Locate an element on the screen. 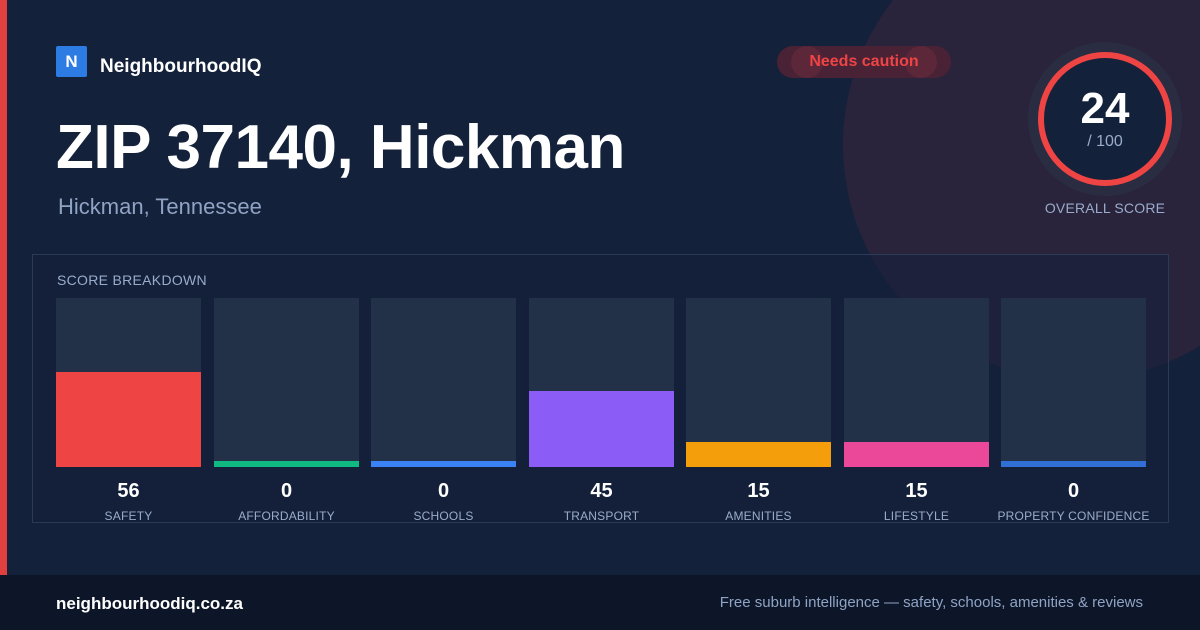 This screenshot has width=1200, height=630. bar-column-property-confidence: 0 PROPERTY CONFIDENCE is located at coordinates (1073, 411).